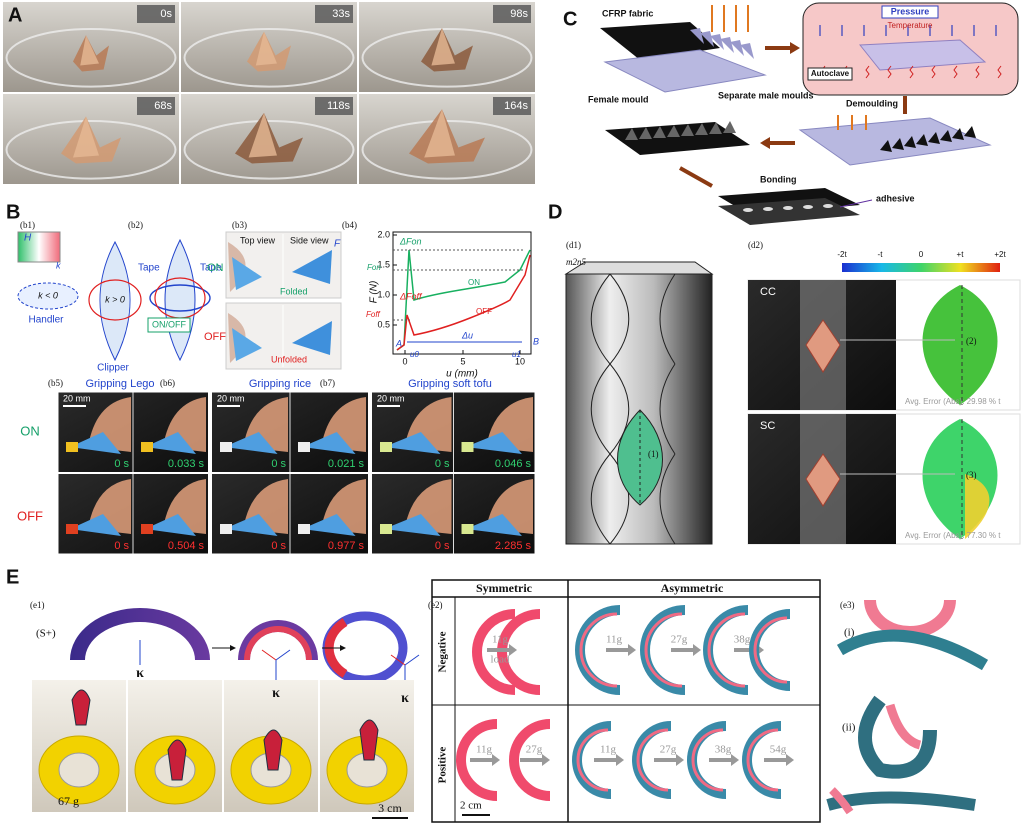 Image resolution: width=1024 pixels, height=826 pixels. What do you see at coordinates (766, 95) in the screenshot?
I see `label: Separate male moulds` at bounding box center [766, 95].